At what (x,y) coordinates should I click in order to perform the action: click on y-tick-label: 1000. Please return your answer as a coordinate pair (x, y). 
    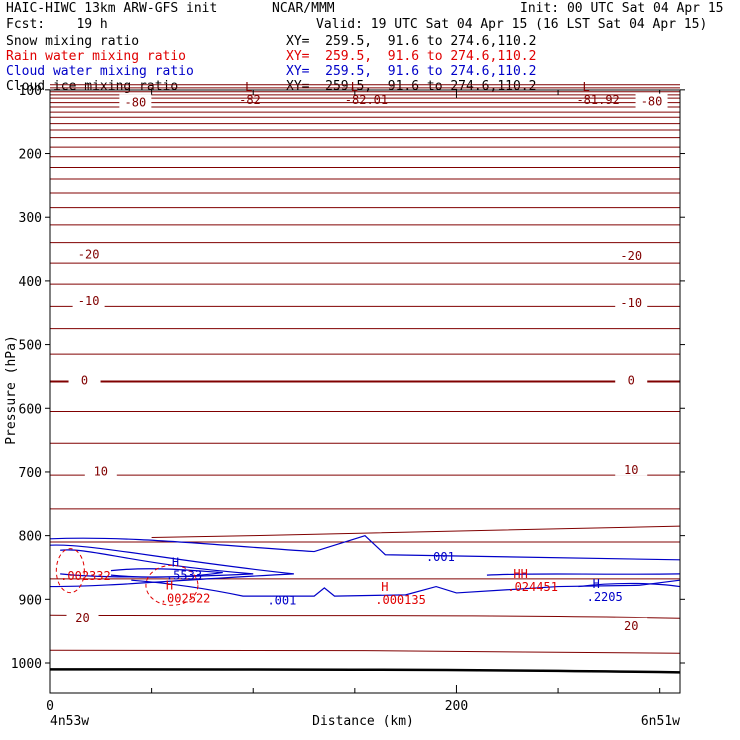
    Looking at the image, I should click on (26, 664).